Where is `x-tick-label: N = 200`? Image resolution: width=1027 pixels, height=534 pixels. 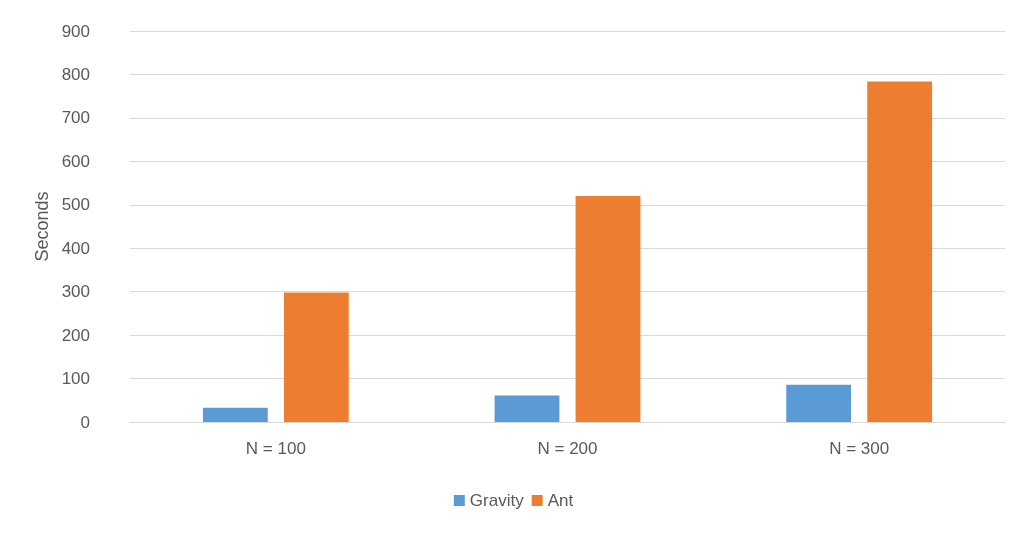
x-tick-label: N = 200 is located at coordinates (567, 448).